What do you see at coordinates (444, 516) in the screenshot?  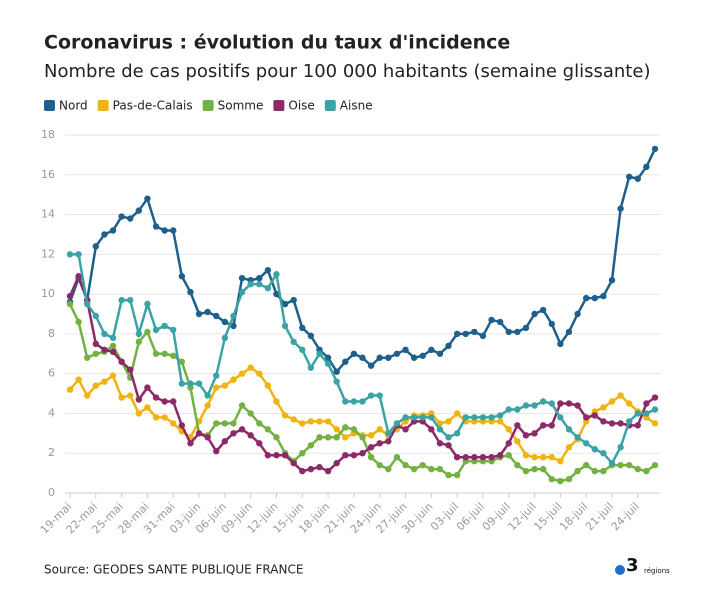 I see `x-tick-label: 03-juil` at bounding box center [444, 516].